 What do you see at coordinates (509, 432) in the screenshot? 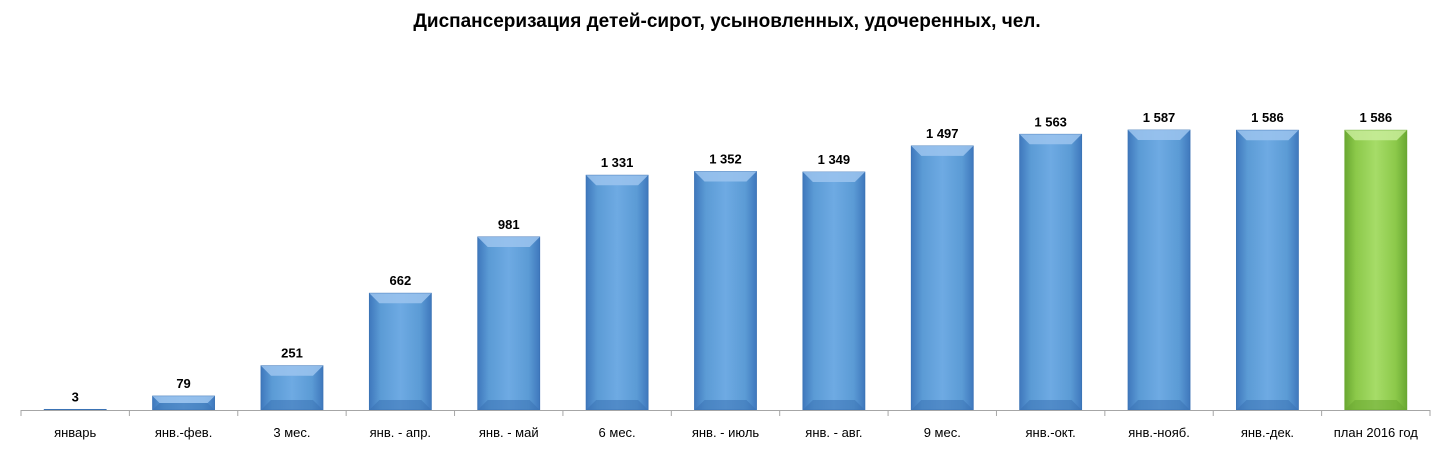
I see `category-label: янв. - май` at bounding box center [509, 432].